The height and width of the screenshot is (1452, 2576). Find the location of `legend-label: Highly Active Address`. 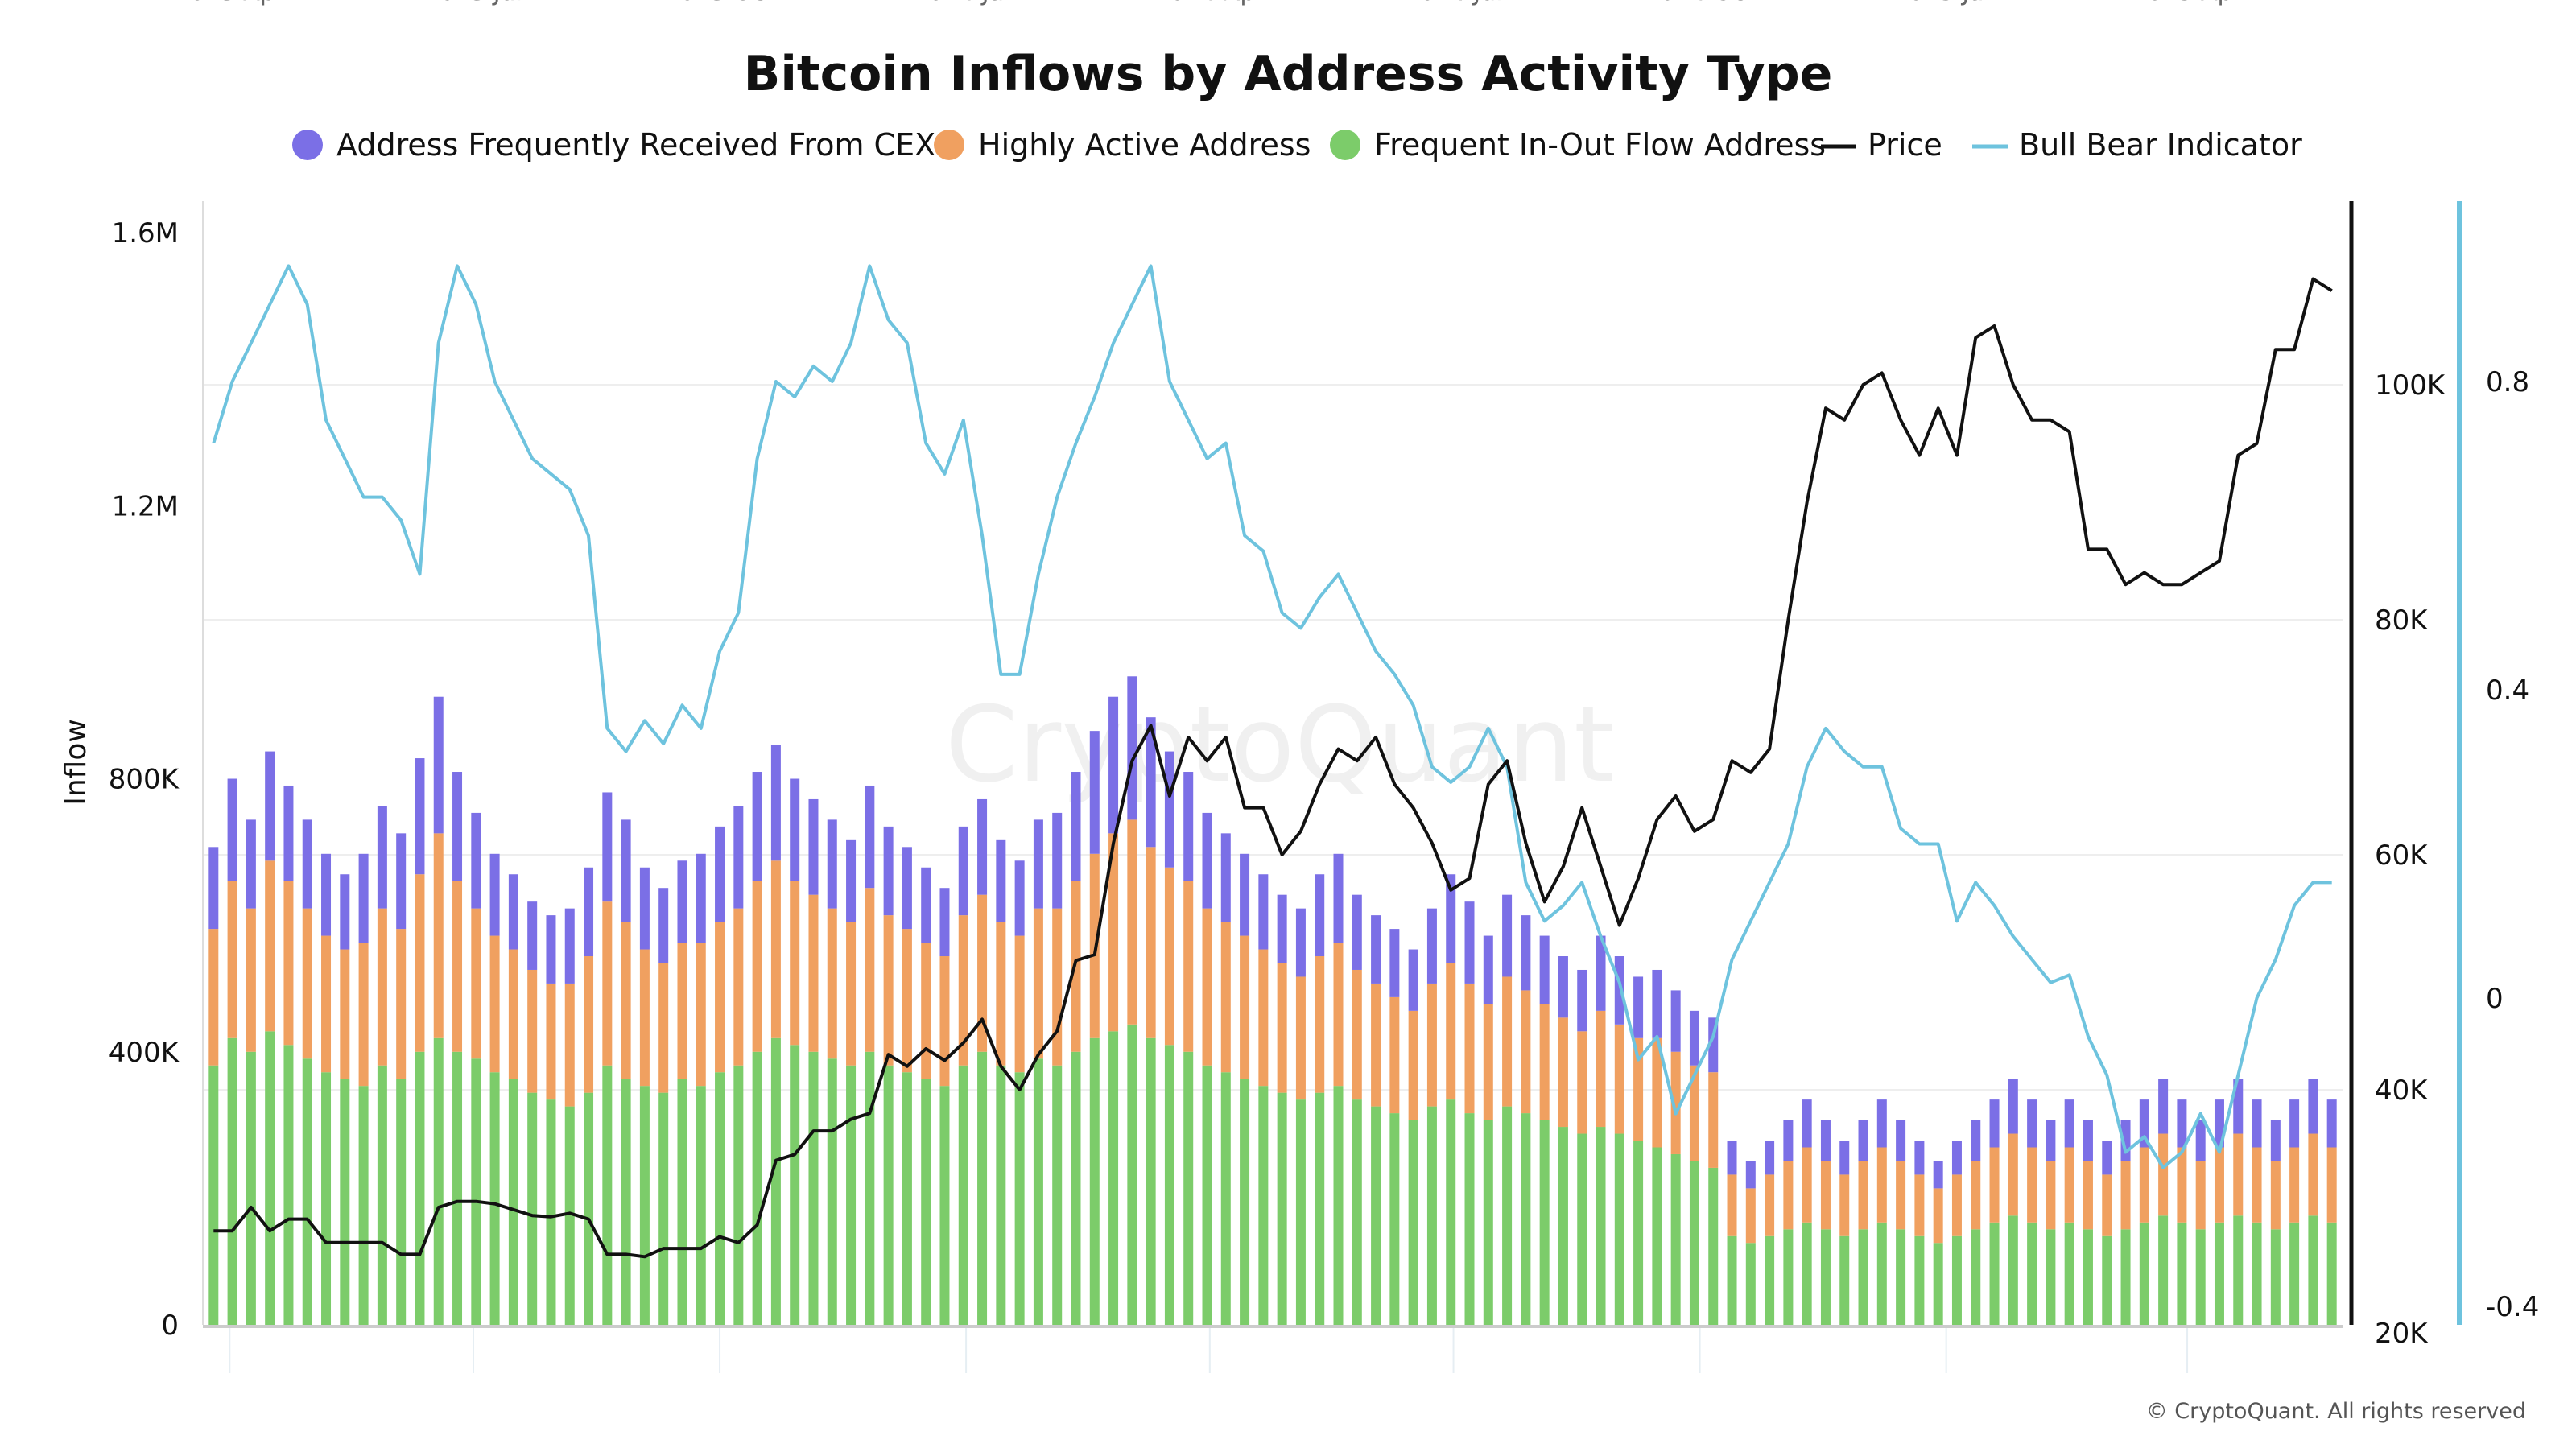

legend-label: Highly Active Address is located at coordinates (1144, 145).